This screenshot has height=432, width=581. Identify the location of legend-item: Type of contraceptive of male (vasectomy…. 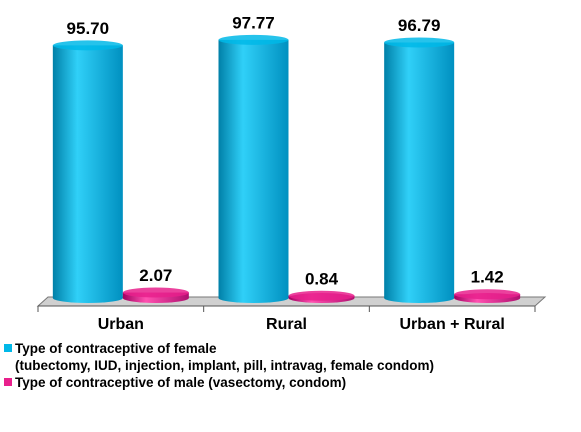
(219, 382).